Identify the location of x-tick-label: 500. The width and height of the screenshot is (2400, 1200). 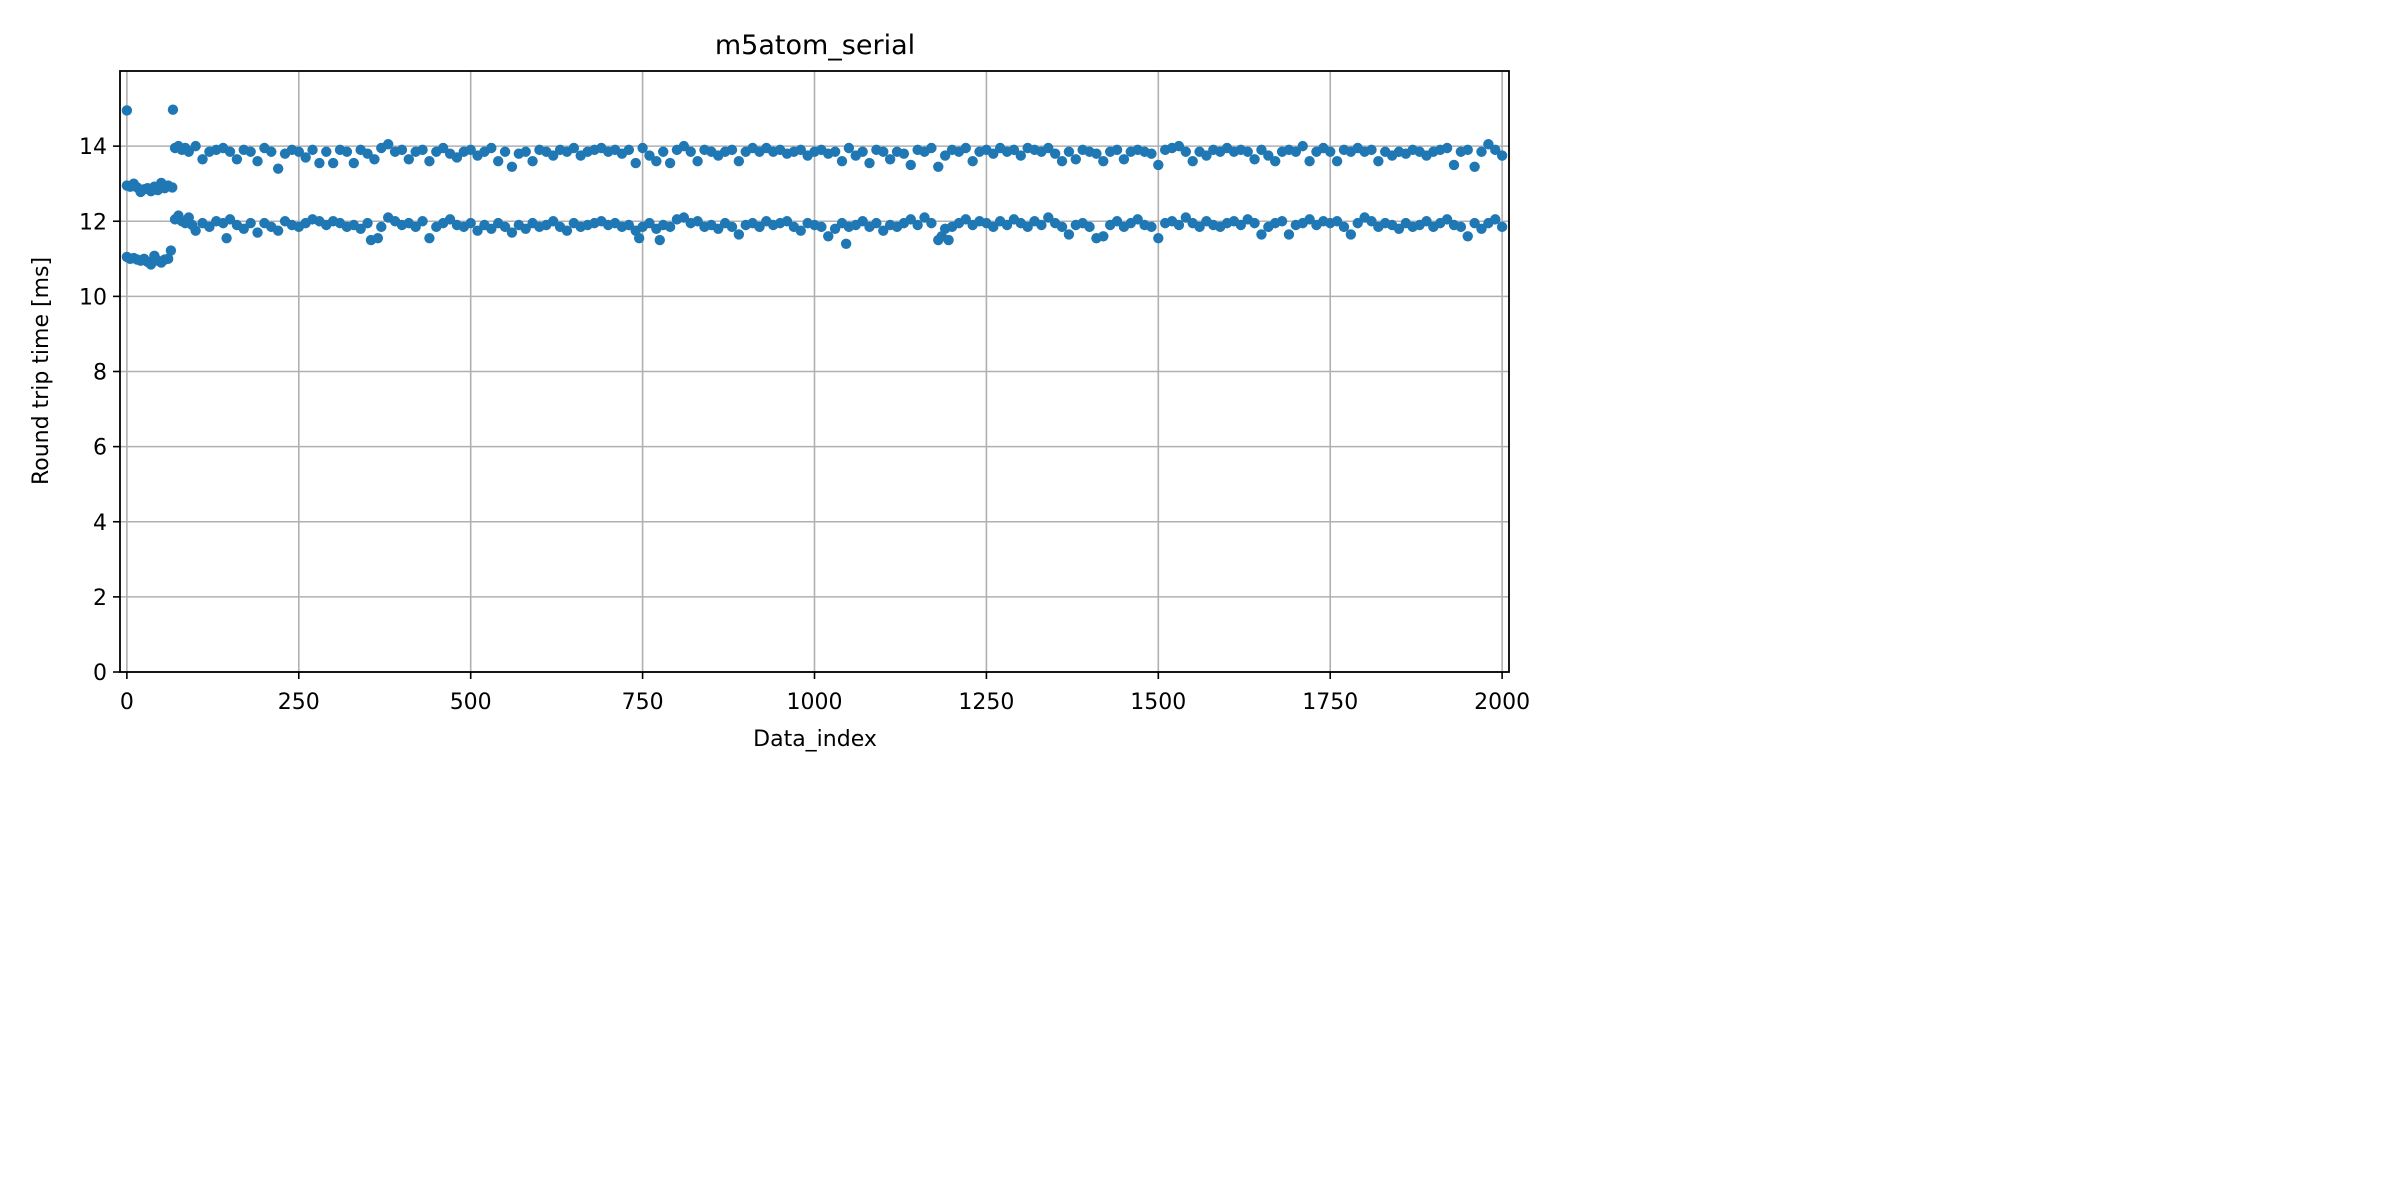
(471, 702).